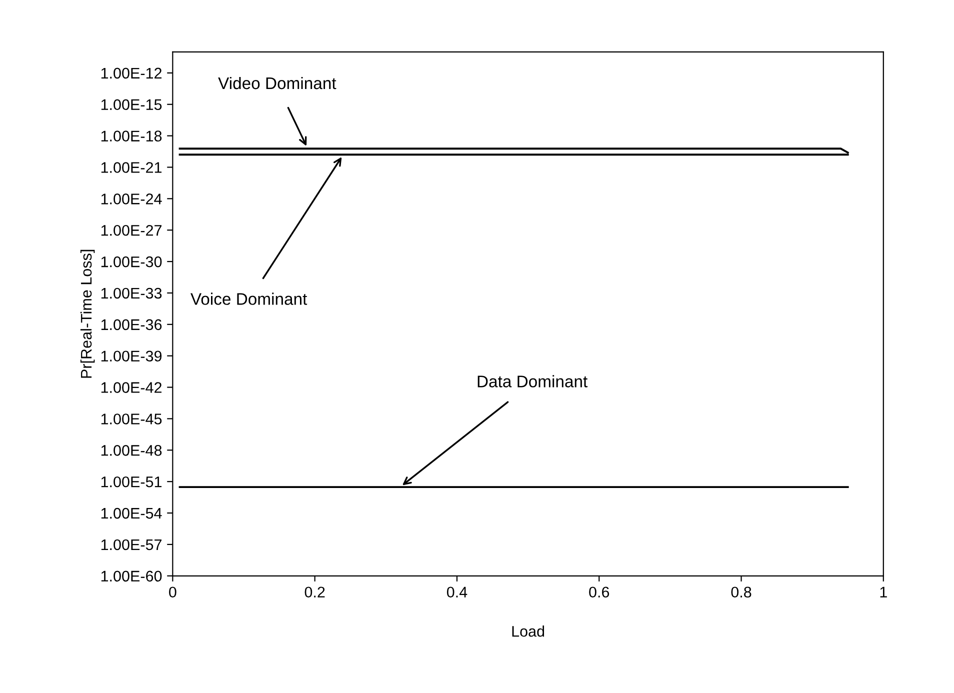 This screenshot has height=693, width=954. Describe the element at coordinates (131, 482) in the screenshot. I see `y-tick-label: 1.00E-51` at that location.